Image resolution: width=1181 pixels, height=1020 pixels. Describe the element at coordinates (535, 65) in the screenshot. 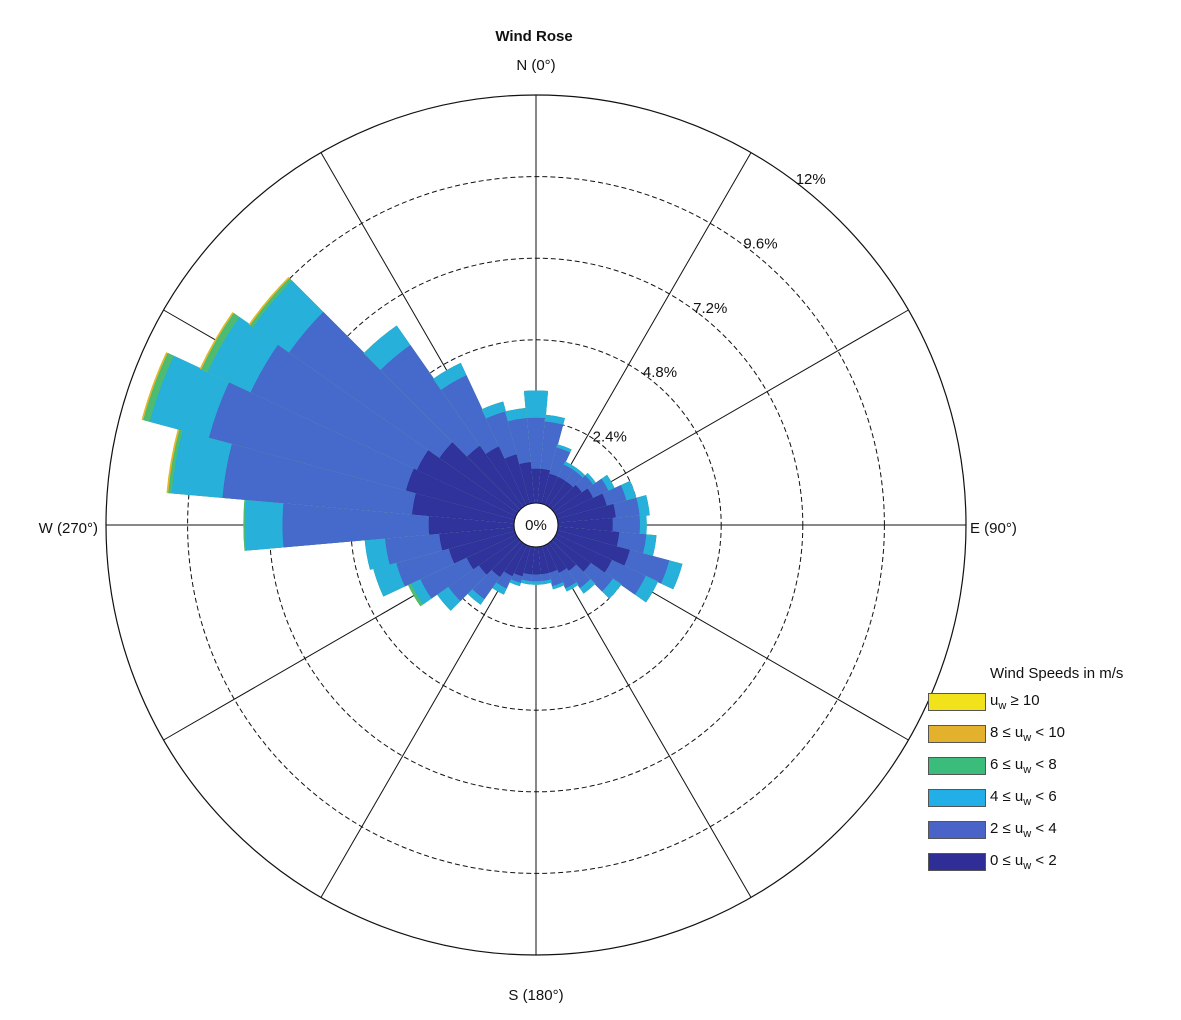

I see `direction-label-north: N (0°)` at that location.